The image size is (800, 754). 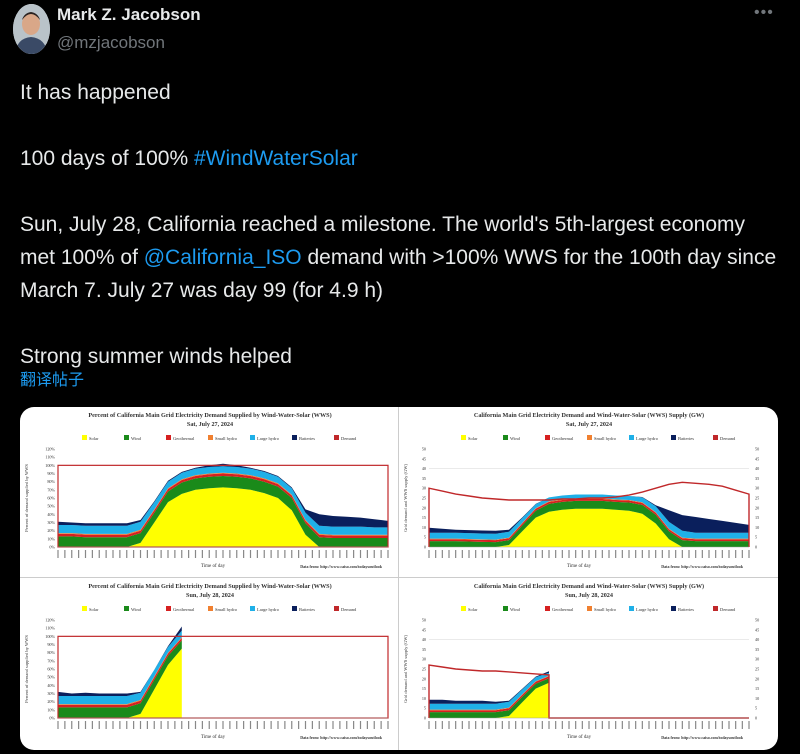 I want to click on hashtag-link: #WindWaterSolar, so click(x=275, y=158).